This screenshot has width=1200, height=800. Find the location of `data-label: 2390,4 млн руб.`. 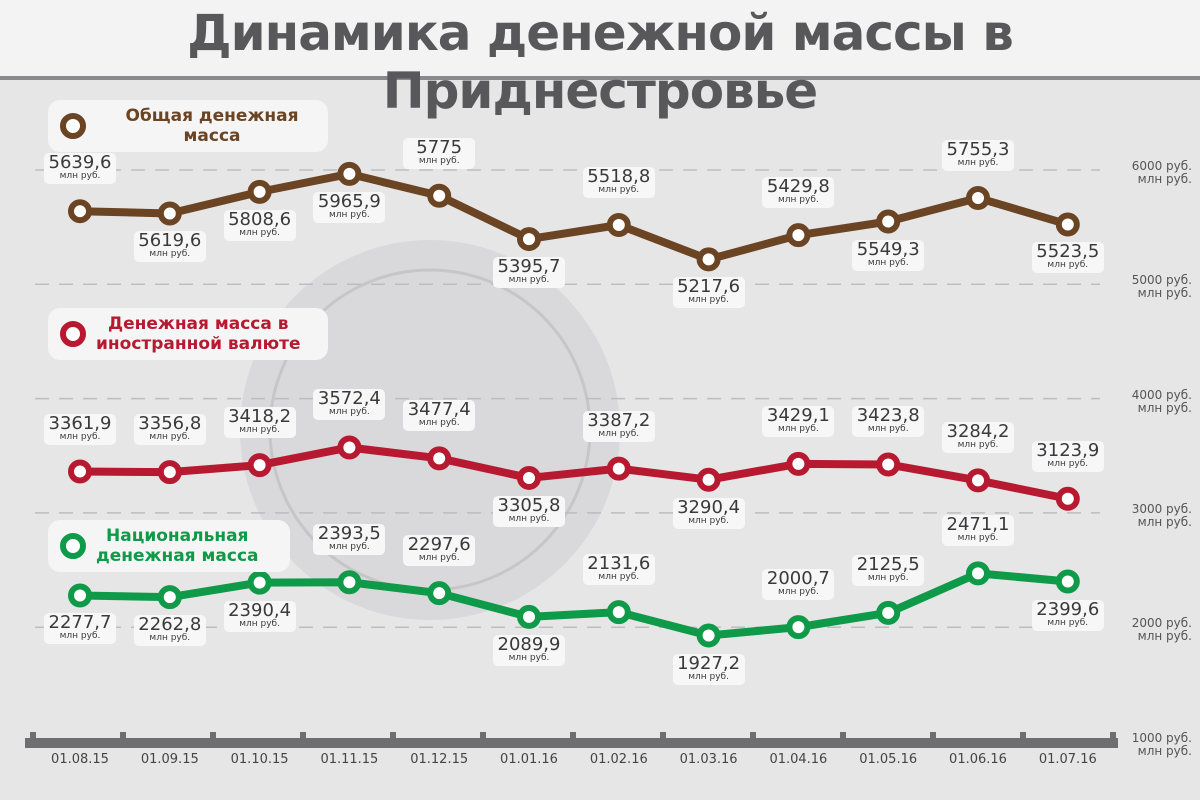

data-label: 2390,4 млн руб. is located at coordinates (259, 616).